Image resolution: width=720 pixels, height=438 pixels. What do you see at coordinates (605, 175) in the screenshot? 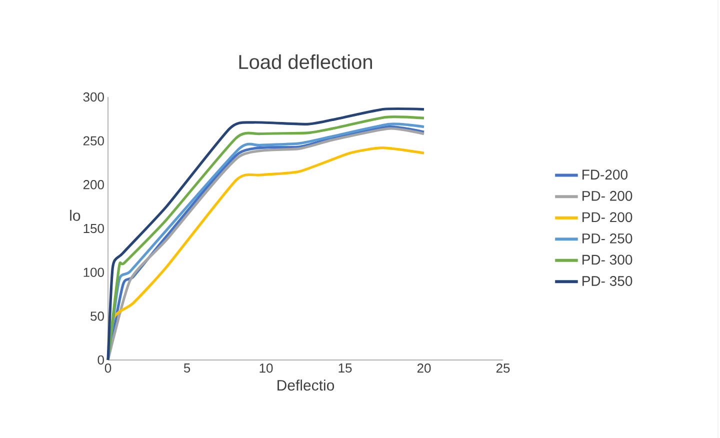
I see `legend-label: FD-200` at bounding box center [605, 175].